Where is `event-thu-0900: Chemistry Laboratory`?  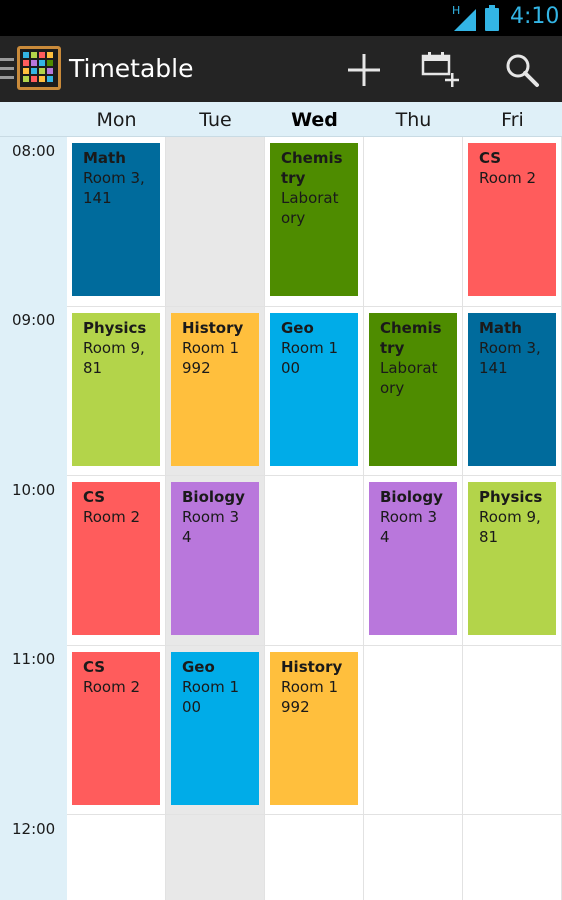 event-thu-0900: Chemistry Laboratory is located at coordinates (413, 389).